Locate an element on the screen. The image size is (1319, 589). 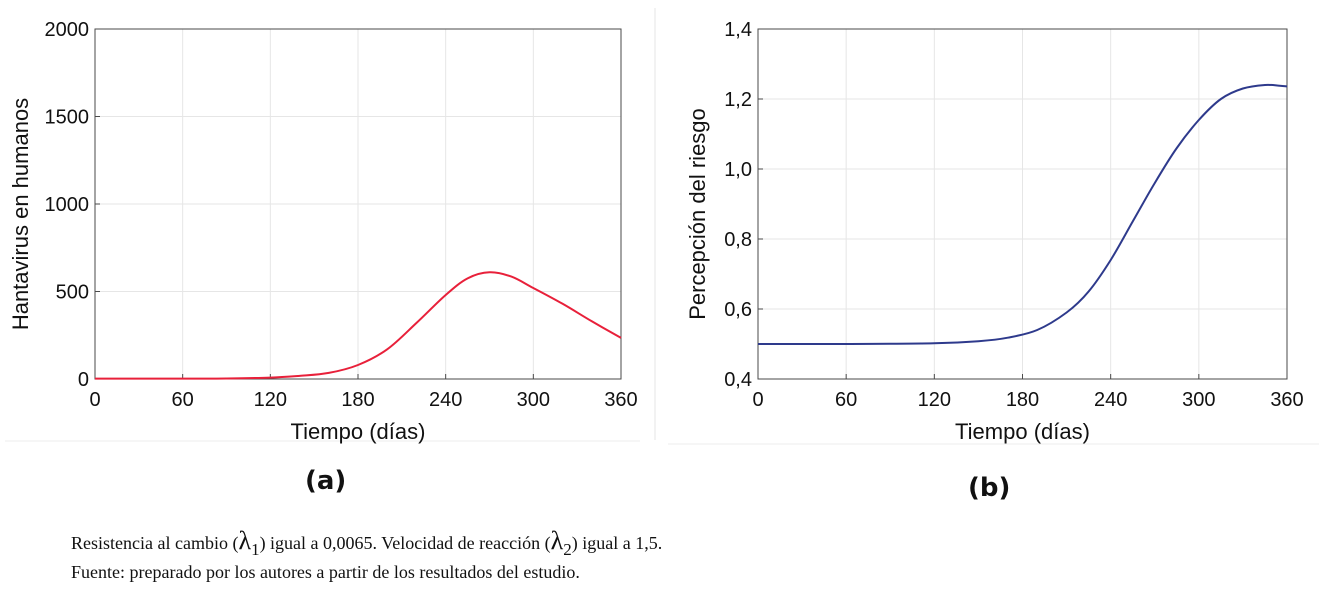
x-tick-label-b-0: 0 is located at coordinates (757, 400).